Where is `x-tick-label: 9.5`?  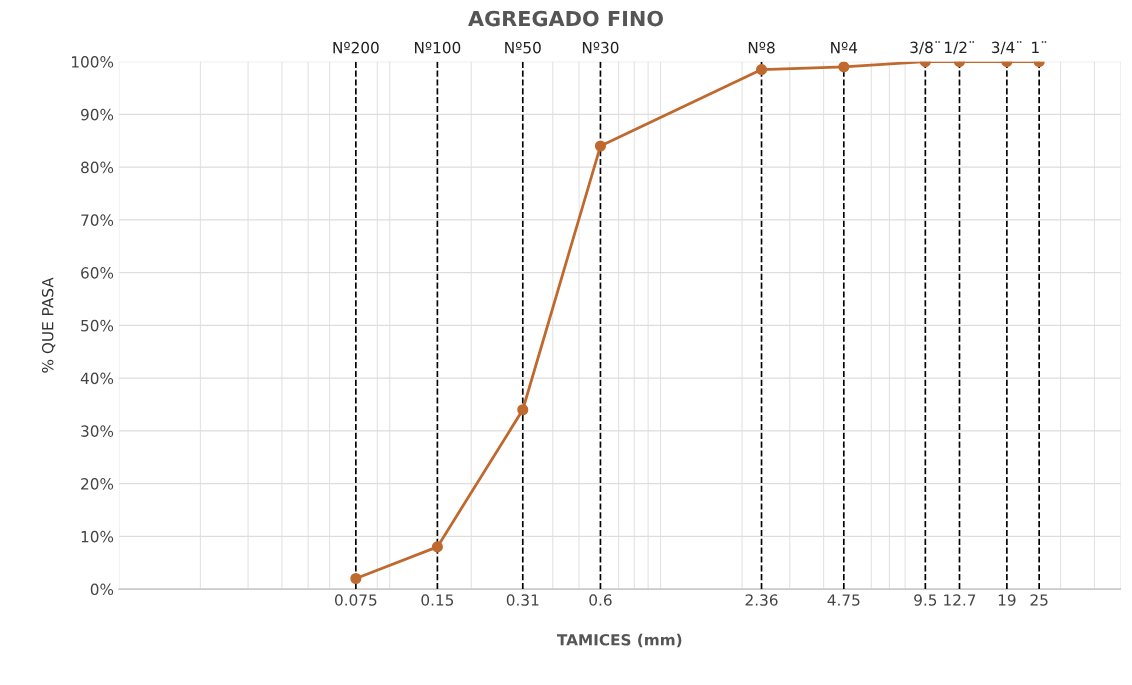
x-tick-label: 9.5 is located at coordinates (925, 600).